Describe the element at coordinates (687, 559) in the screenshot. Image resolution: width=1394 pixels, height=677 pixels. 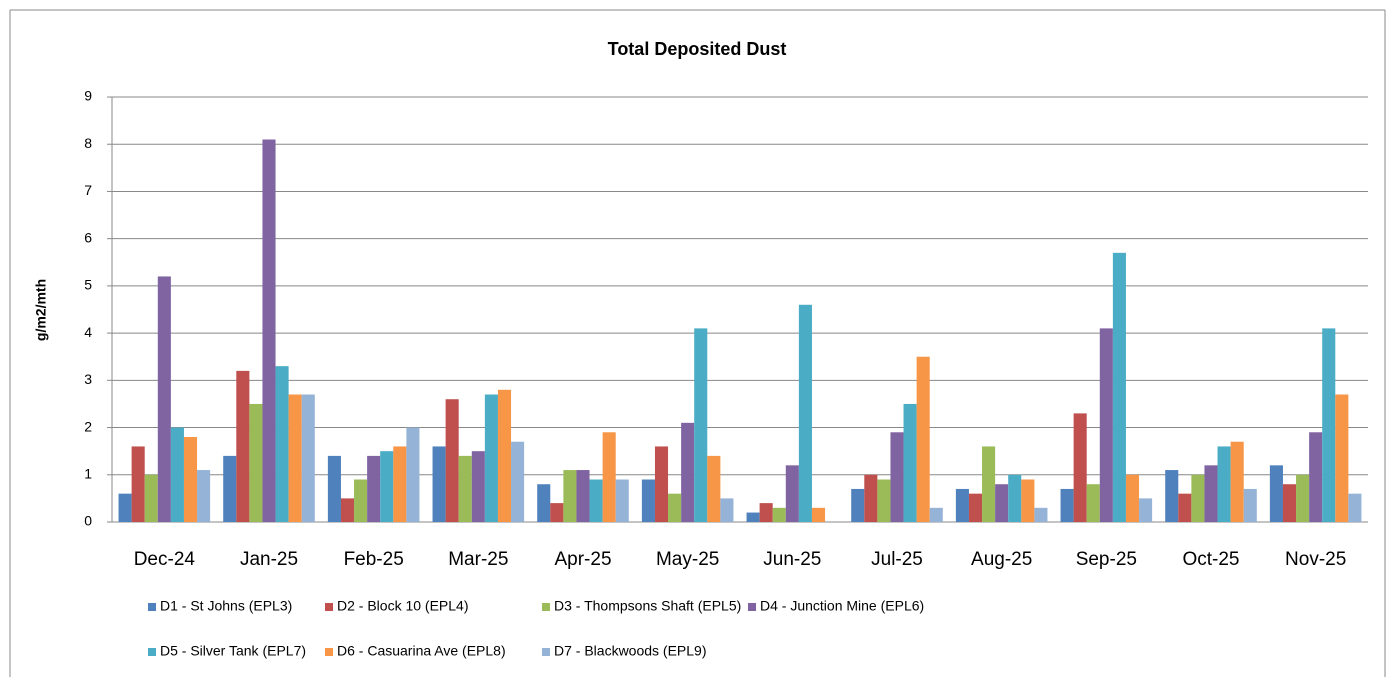
I see `x-tick-label: May-25` at that location.